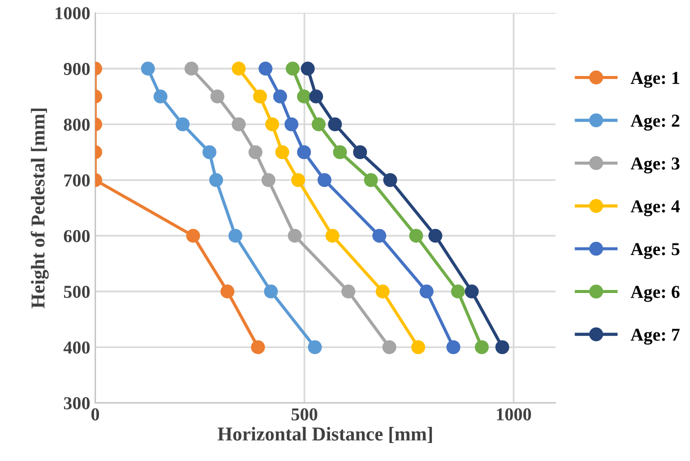 The image size is (690, 461). I want to click on legend-label: Age: 4, so click(655, 208).